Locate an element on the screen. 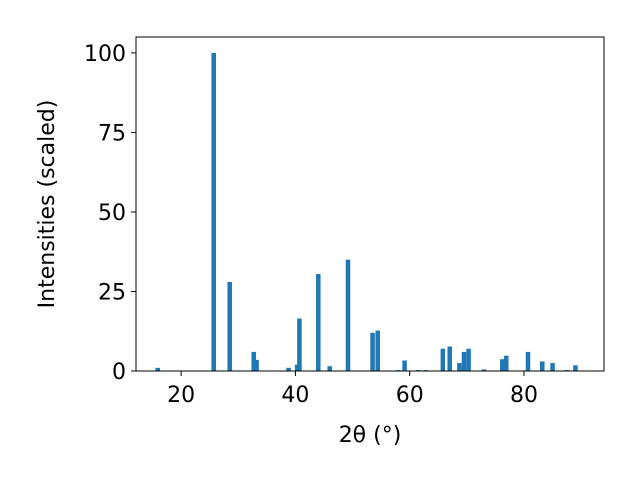  x-axis-label: 2θ (°) is located at coordinates (370, 435).